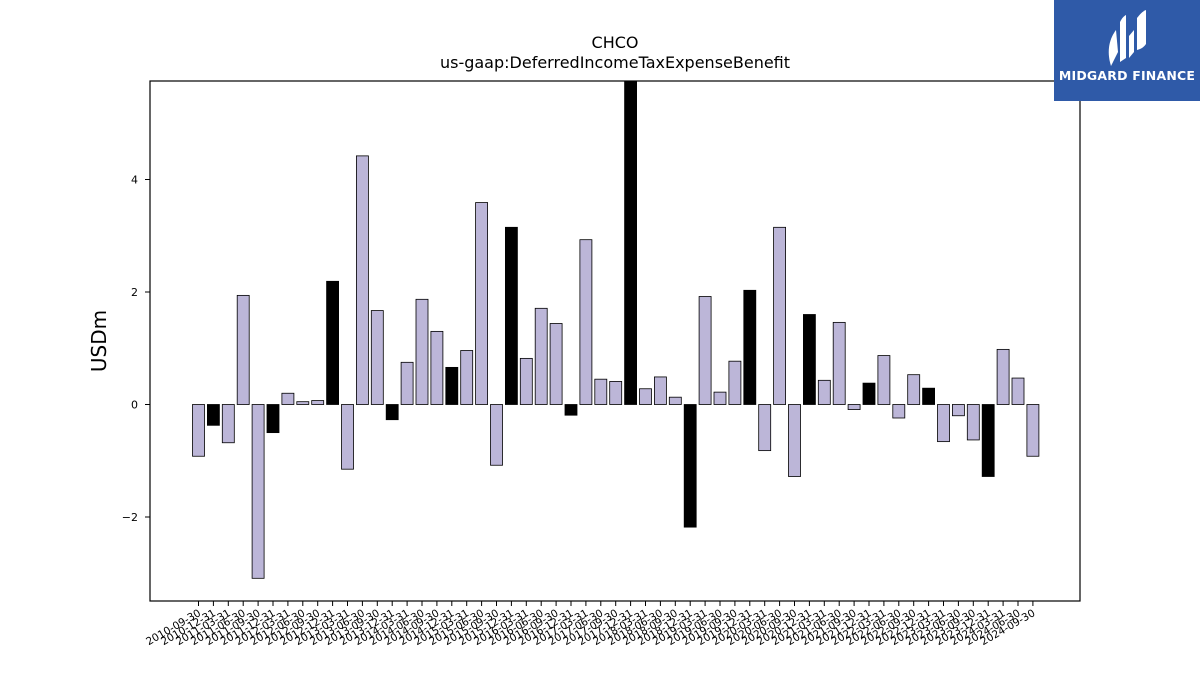  I want to click on y-tick-label: 4, so click(134, 180).